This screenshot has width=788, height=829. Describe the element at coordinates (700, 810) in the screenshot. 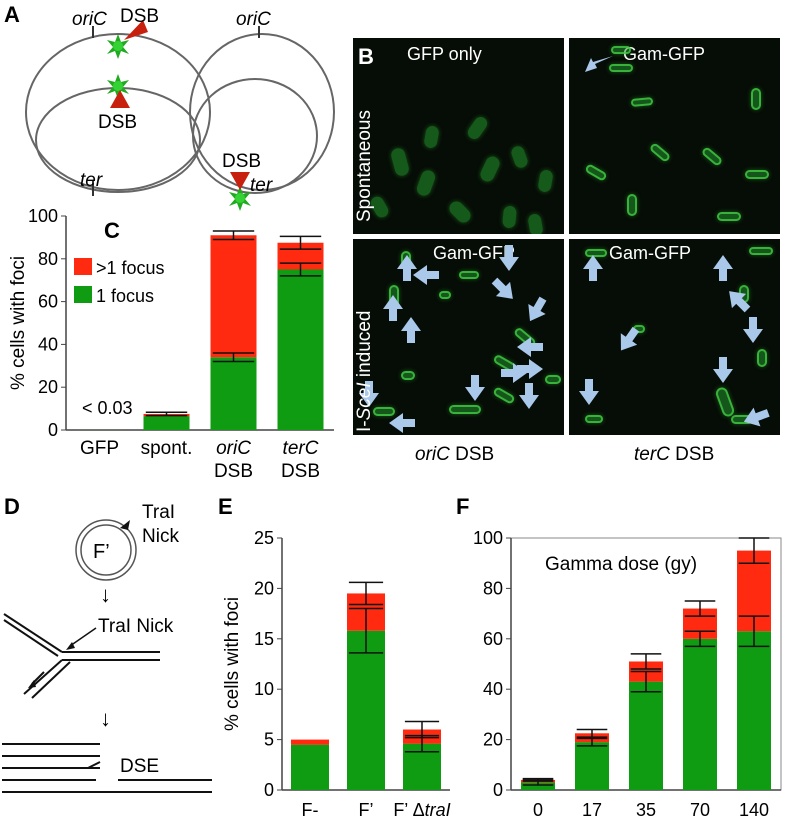

I see `x-tick-label: 70` at that location.